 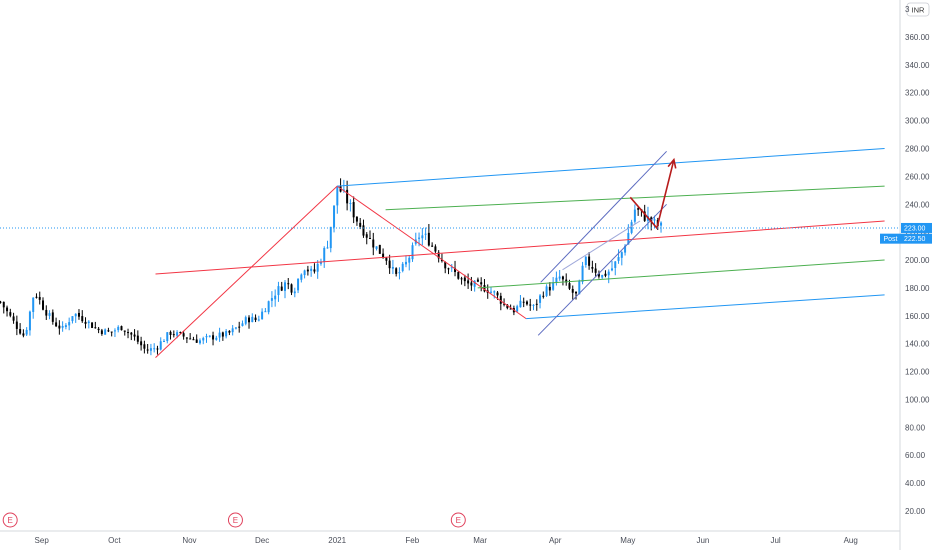 What do you see at coordinates (890, 238) in the screenshot?
I see `post-market-tag: Post` at bounding box center [890, 238].